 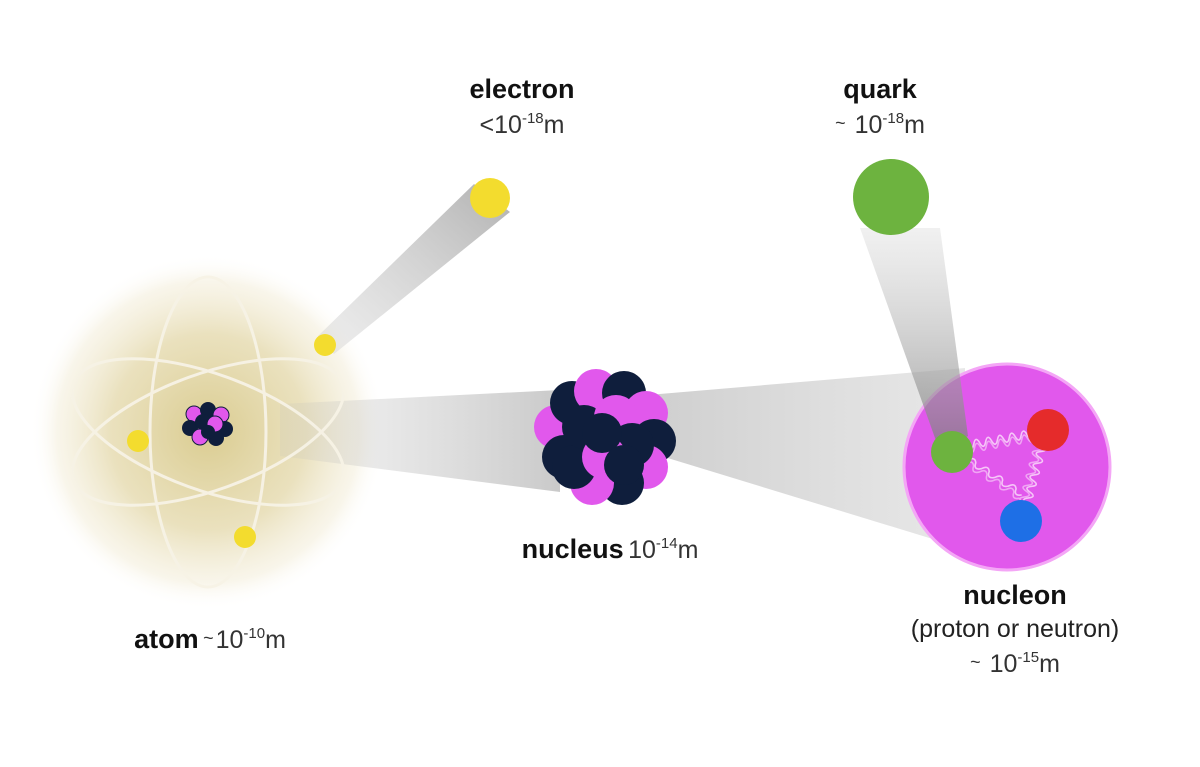 I want to click on electron-label: electron <10-18m, so click(x=522, y=107).